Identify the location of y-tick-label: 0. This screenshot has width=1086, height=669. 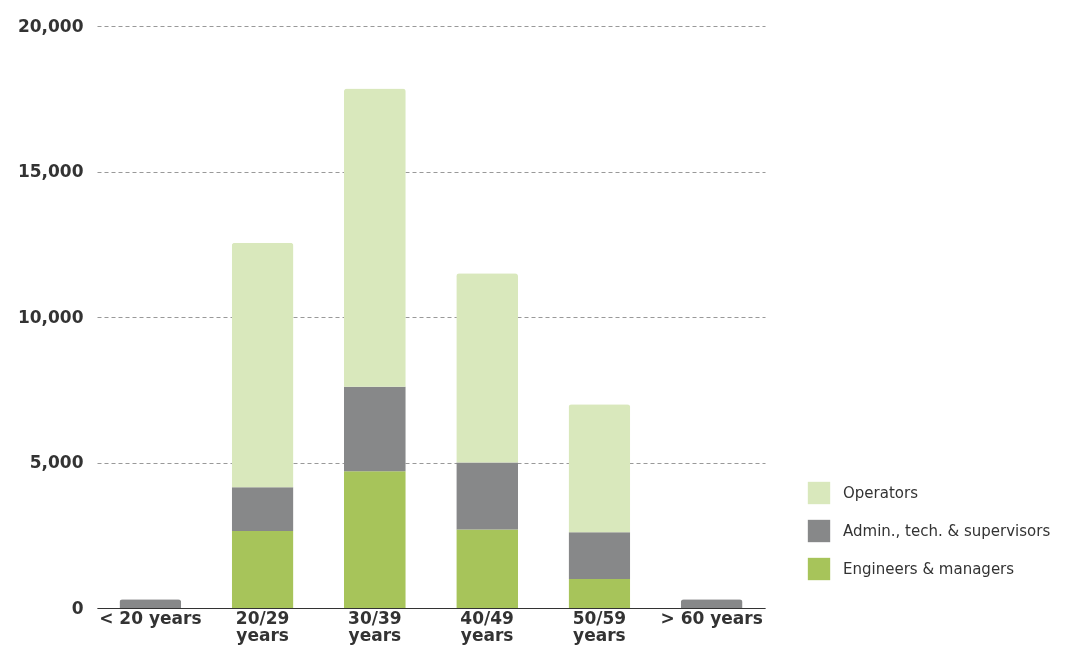
(77, 607).